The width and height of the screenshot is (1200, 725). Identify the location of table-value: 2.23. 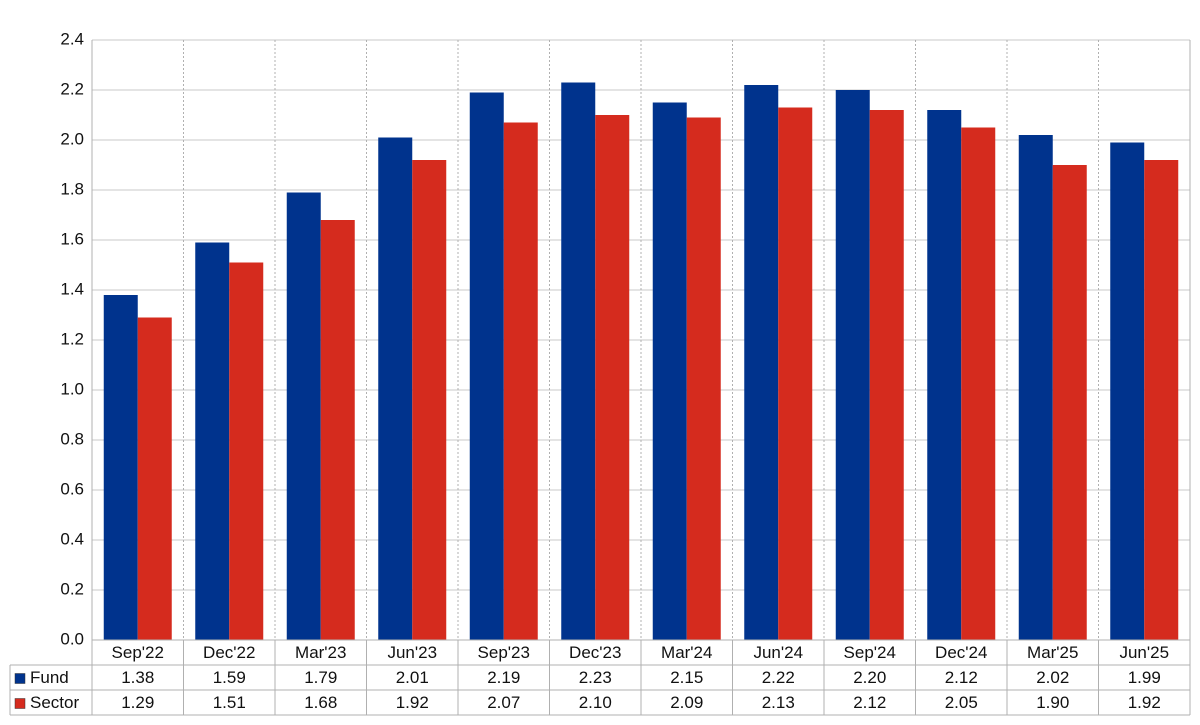
(595, 677).